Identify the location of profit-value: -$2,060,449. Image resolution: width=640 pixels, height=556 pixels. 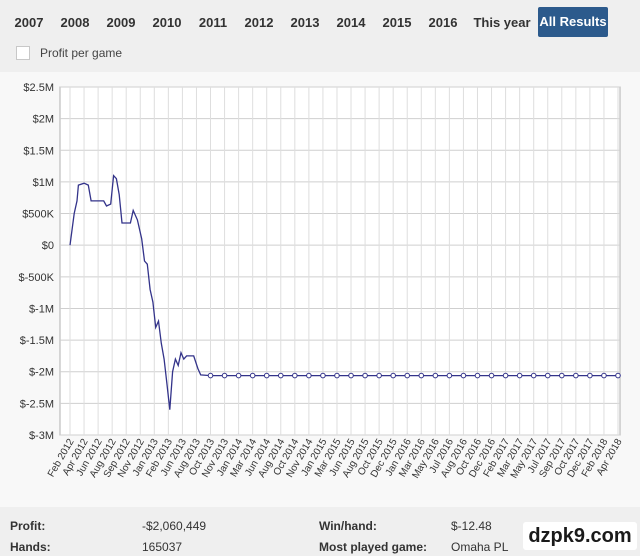
(174, 526).